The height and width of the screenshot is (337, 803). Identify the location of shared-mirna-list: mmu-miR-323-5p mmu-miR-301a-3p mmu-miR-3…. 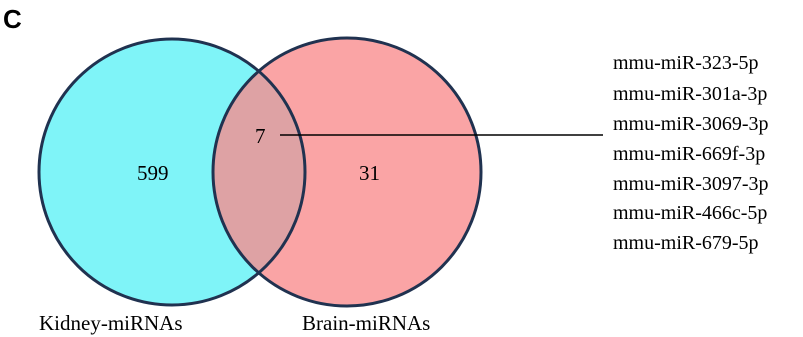
(691, 153).